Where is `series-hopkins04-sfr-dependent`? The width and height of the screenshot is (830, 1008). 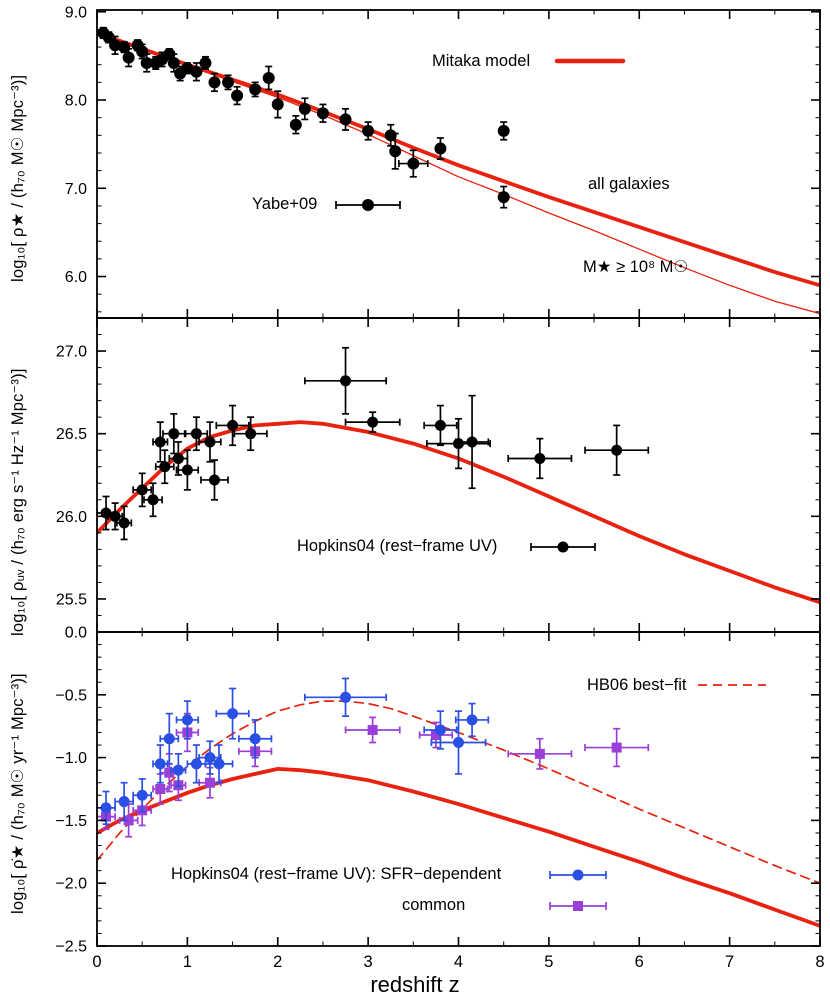 series-hopkins04-sfr-dependent is located at coordinates (293, 751).